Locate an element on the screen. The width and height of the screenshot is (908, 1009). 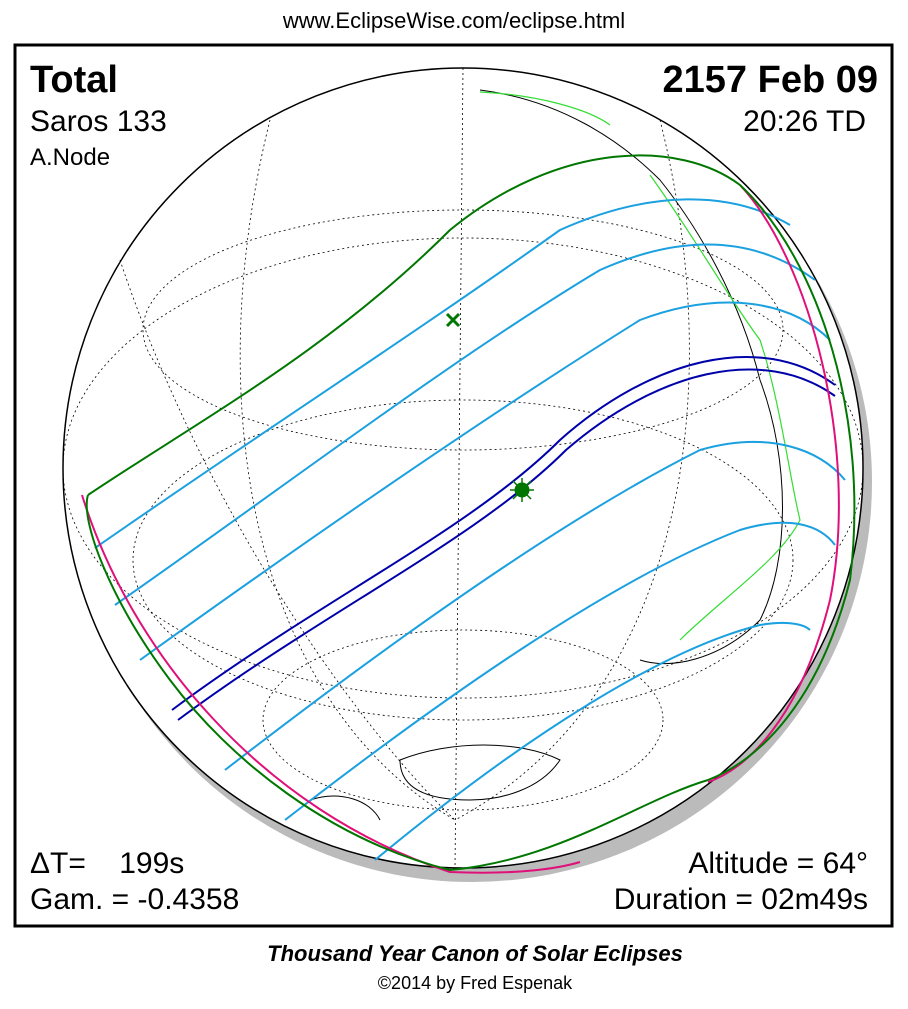
footer-title: Thousand Year Canon of Solar Eclipses is located at coordinates (475, 953).